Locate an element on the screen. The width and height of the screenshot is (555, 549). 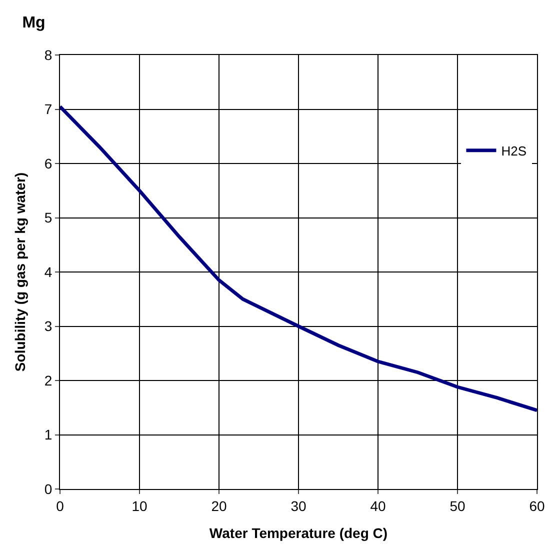
y-tick-label: 6 is located at coordinates (48, 163).